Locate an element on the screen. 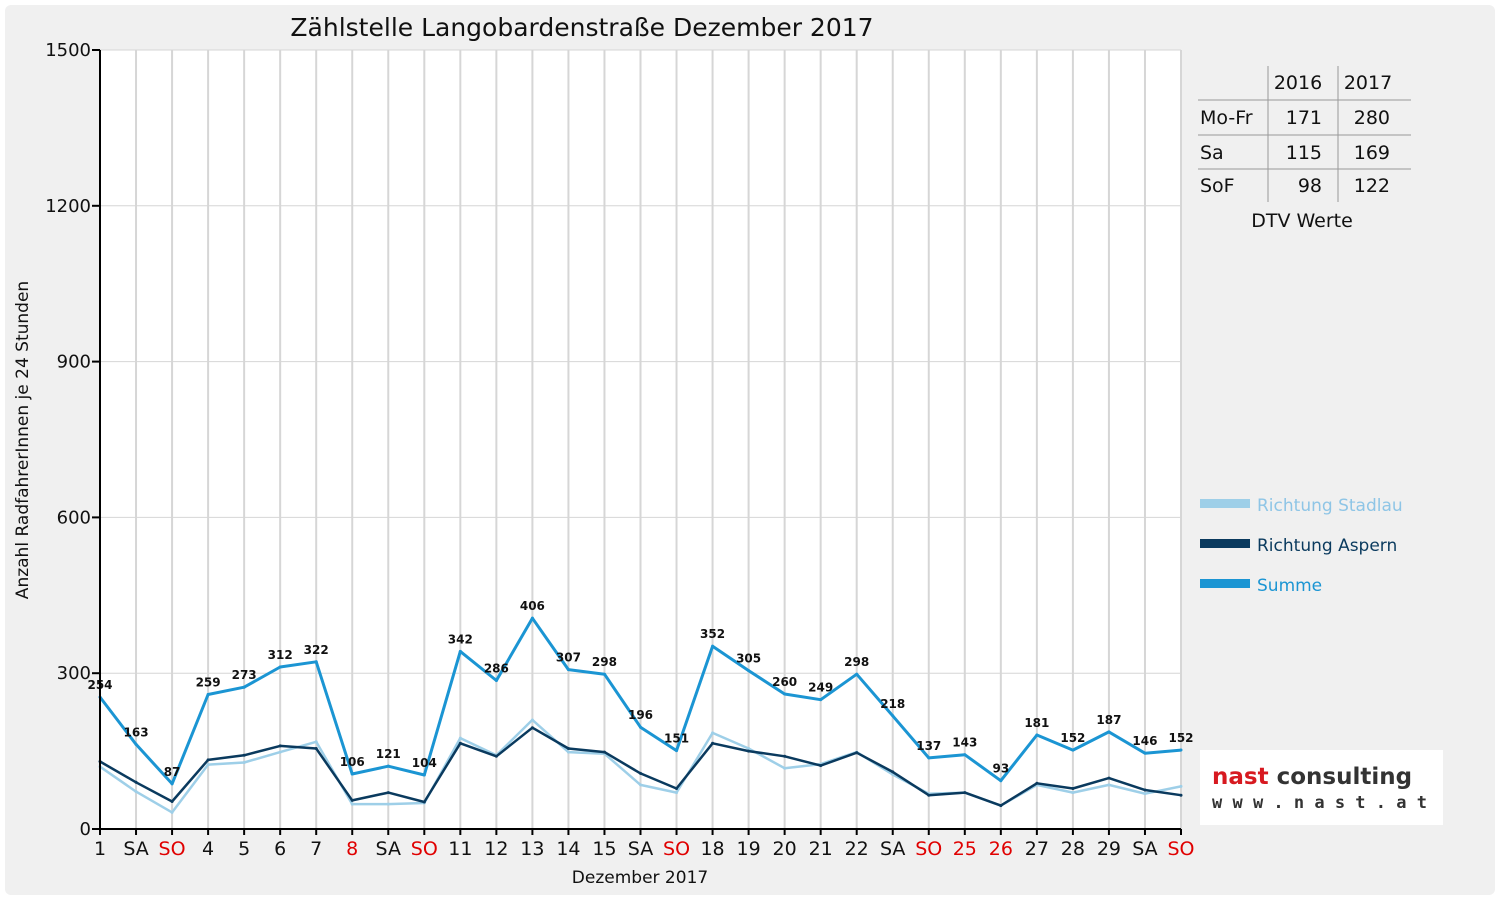 The width and height of the screenshot is (1500, 900). logo-consulting: consulting is located at coordinates (1340, 777).